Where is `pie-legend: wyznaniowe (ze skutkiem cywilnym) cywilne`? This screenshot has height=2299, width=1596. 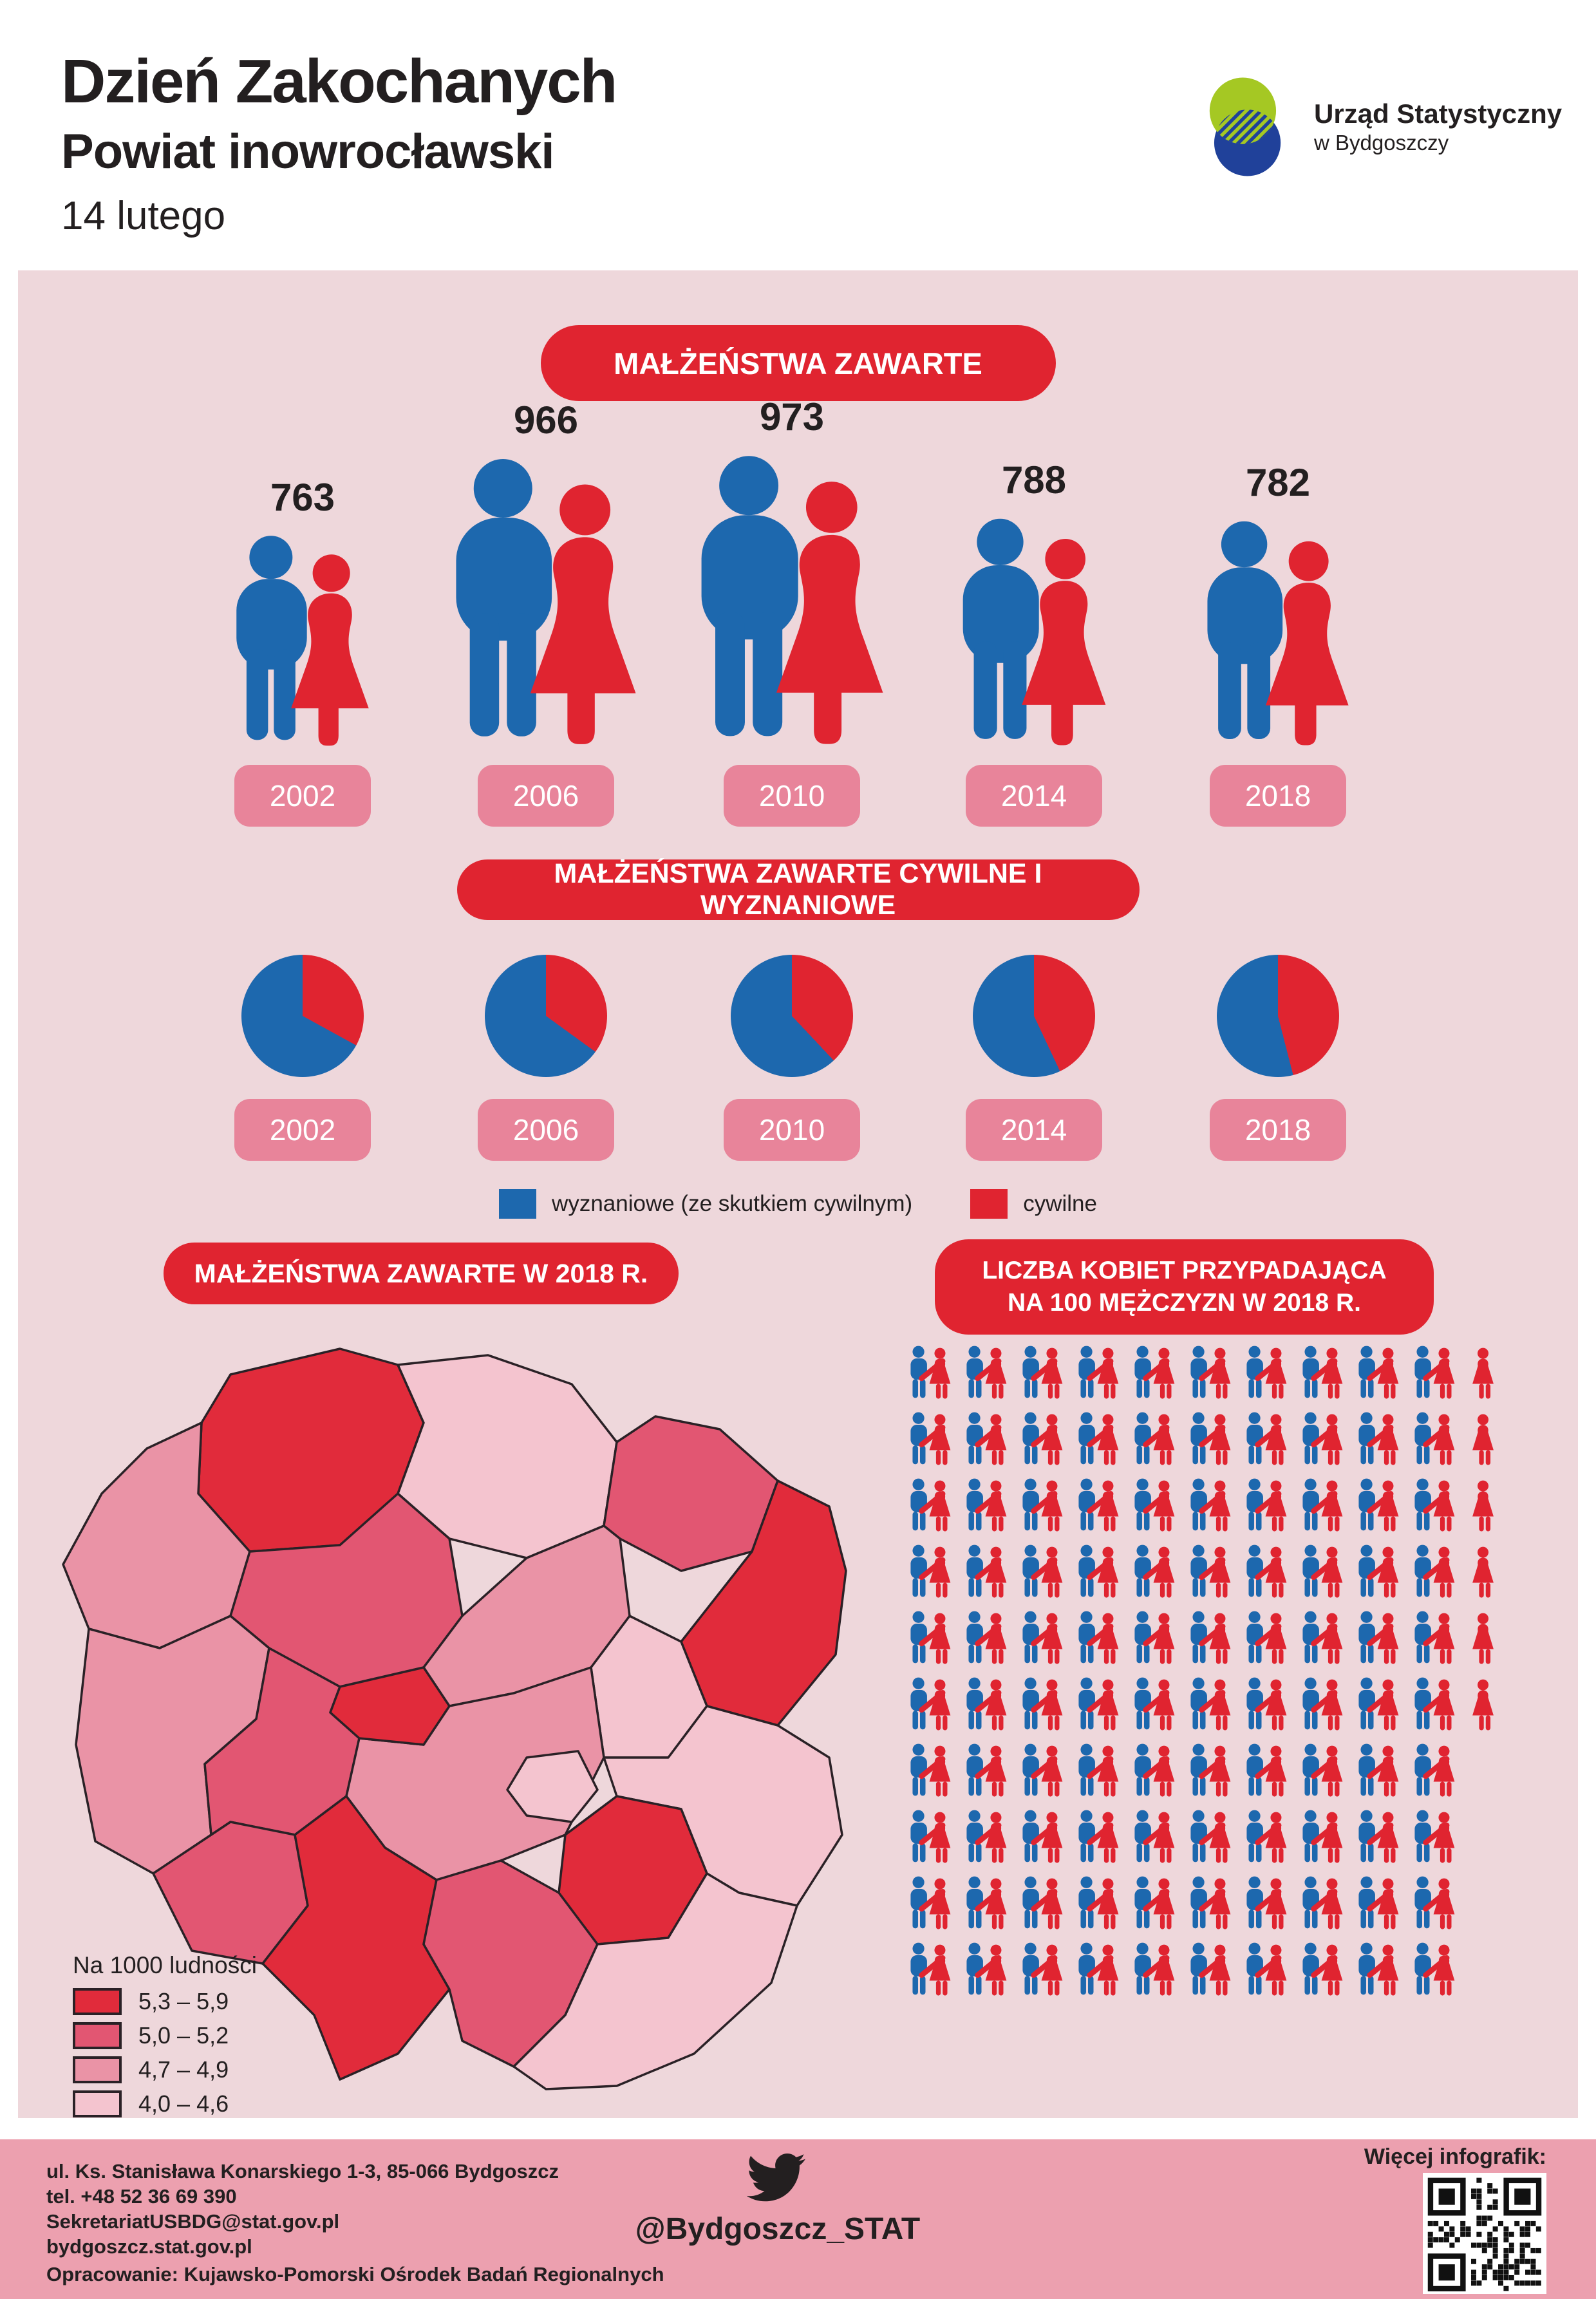 pie-legend: wyznaniowe (ze skutkiem cywilnym) cywilne is located at coordinates (798, 1204).